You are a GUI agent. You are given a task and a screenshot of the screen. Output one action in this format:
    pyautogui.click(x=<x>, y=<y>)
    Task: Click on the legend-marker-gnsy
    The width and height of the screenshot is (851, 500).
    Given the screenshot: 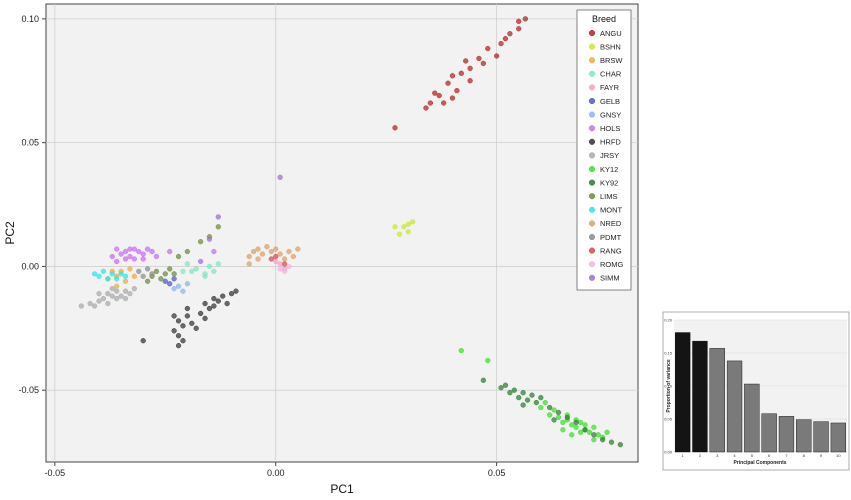 What is the action you would take?
    pyautogui.click(x=592, y=114)
    